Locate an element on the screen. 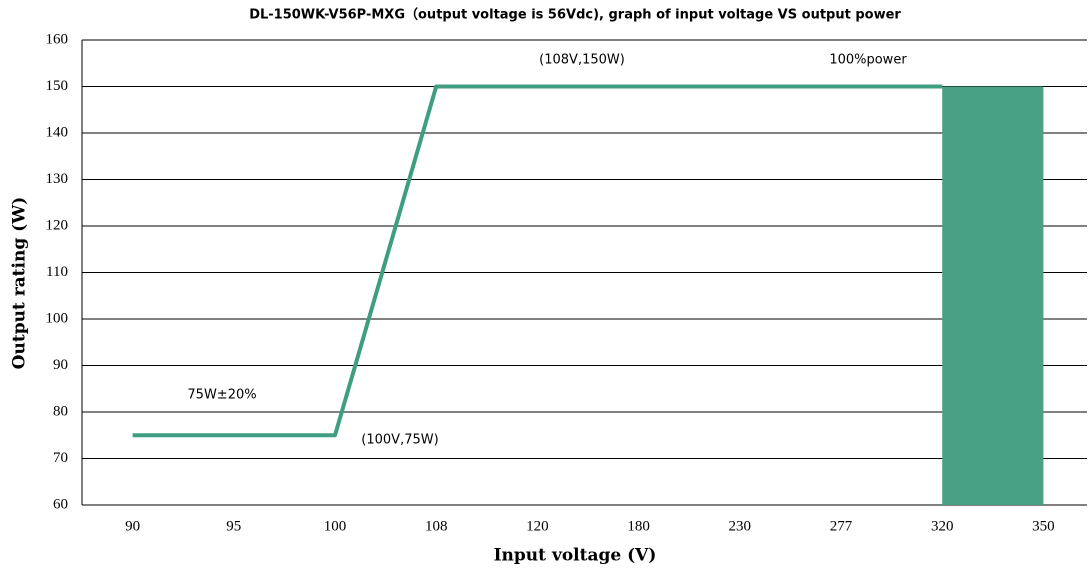  x-tick-label: 230 is located at coordinates (740, 526).